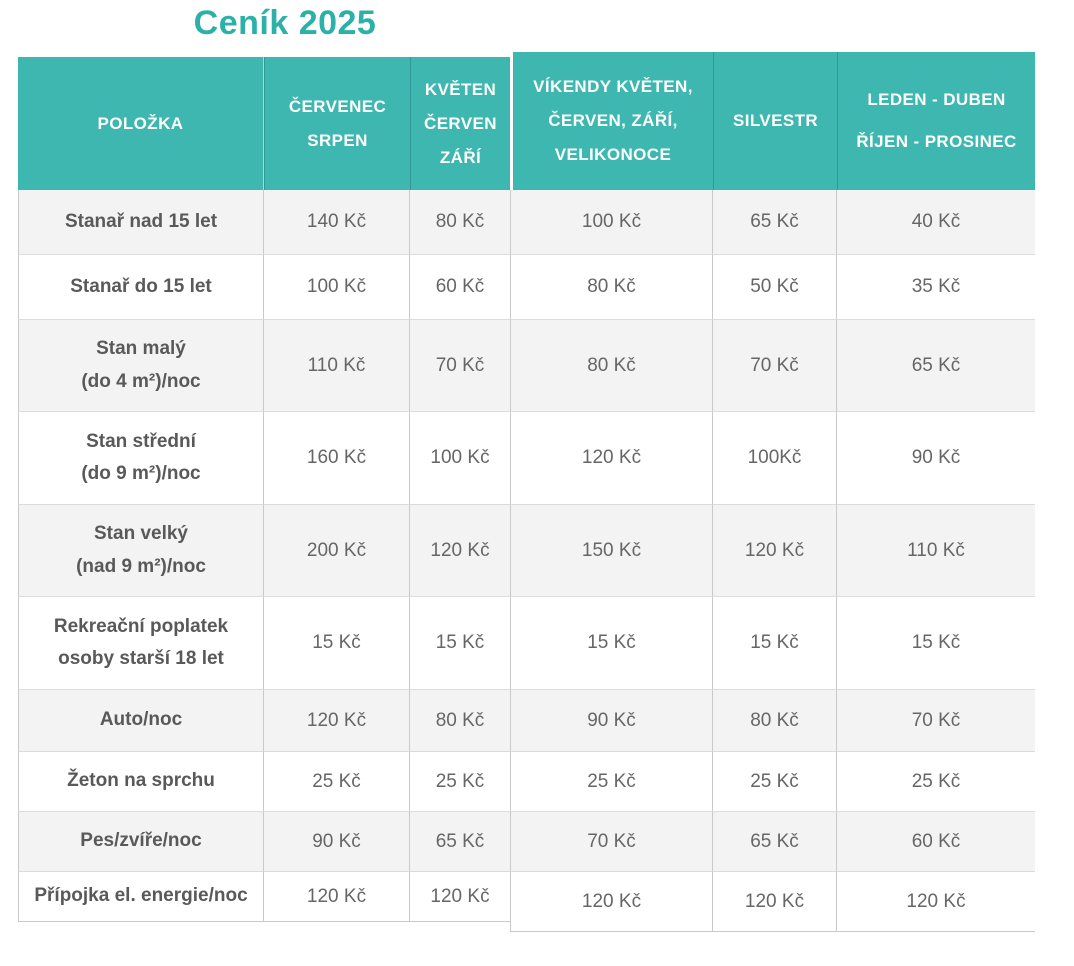 This screenshot has width=1074, height=966. Describe the element at coordinates (141, 897) in the screenshot. I see `item-cell: Přípojka el. energie/noc` at that location.